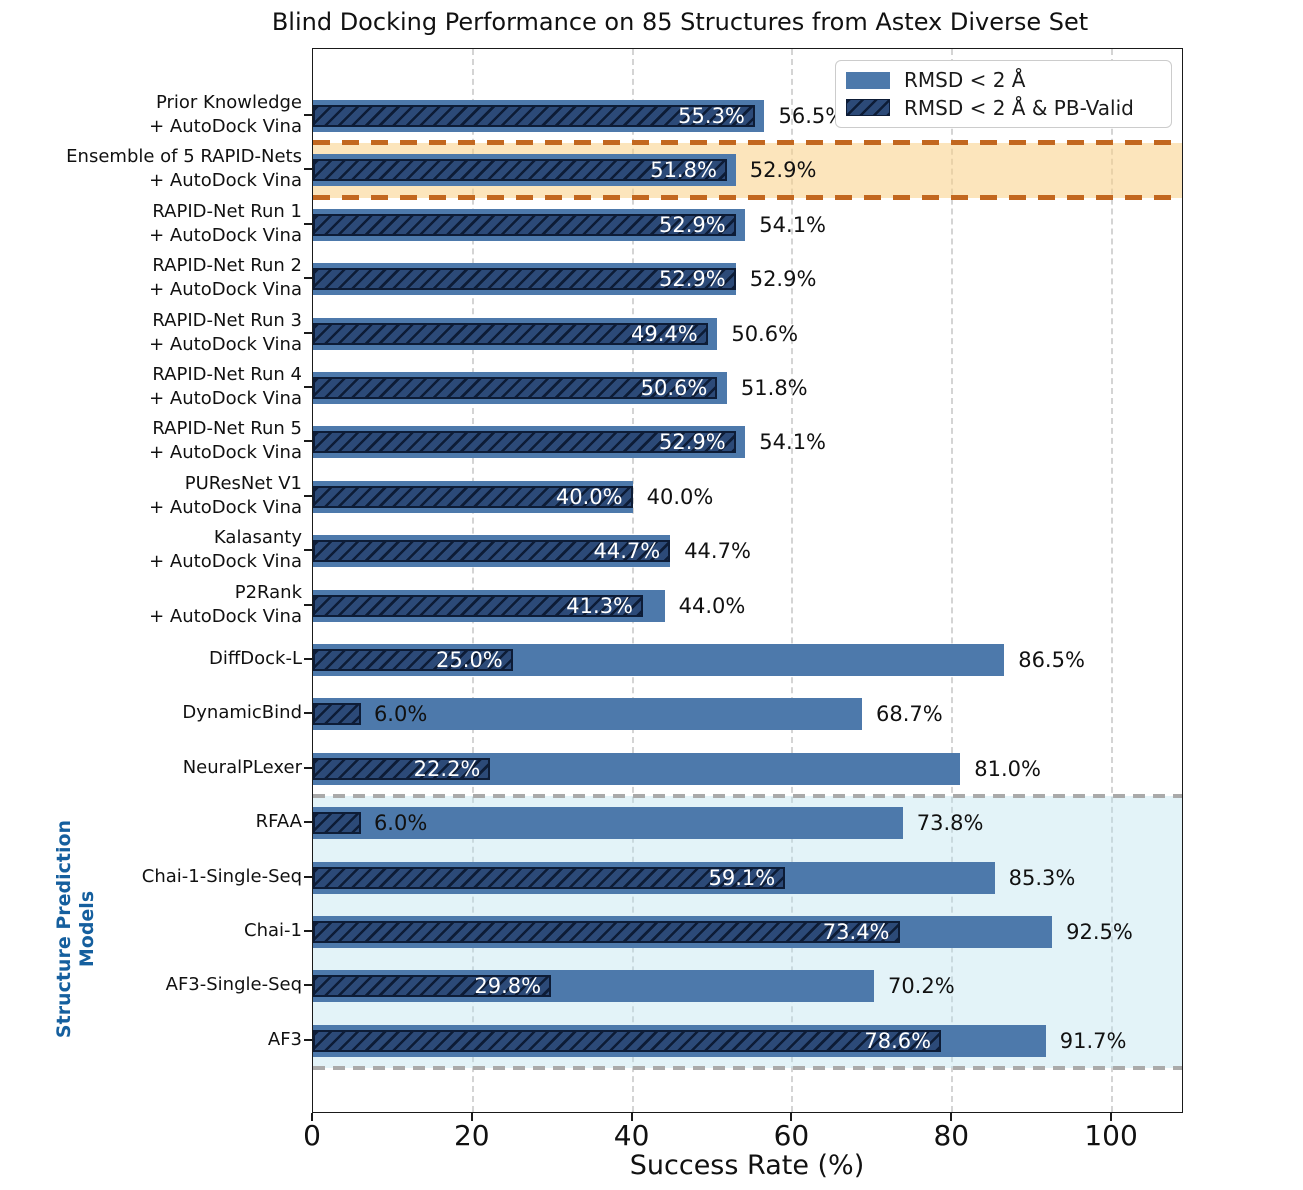 The width and height of the screenshot is (1303, 1190). I want to click on pbvalid-value-label-row-0: 55.3%, so click(711, 116).